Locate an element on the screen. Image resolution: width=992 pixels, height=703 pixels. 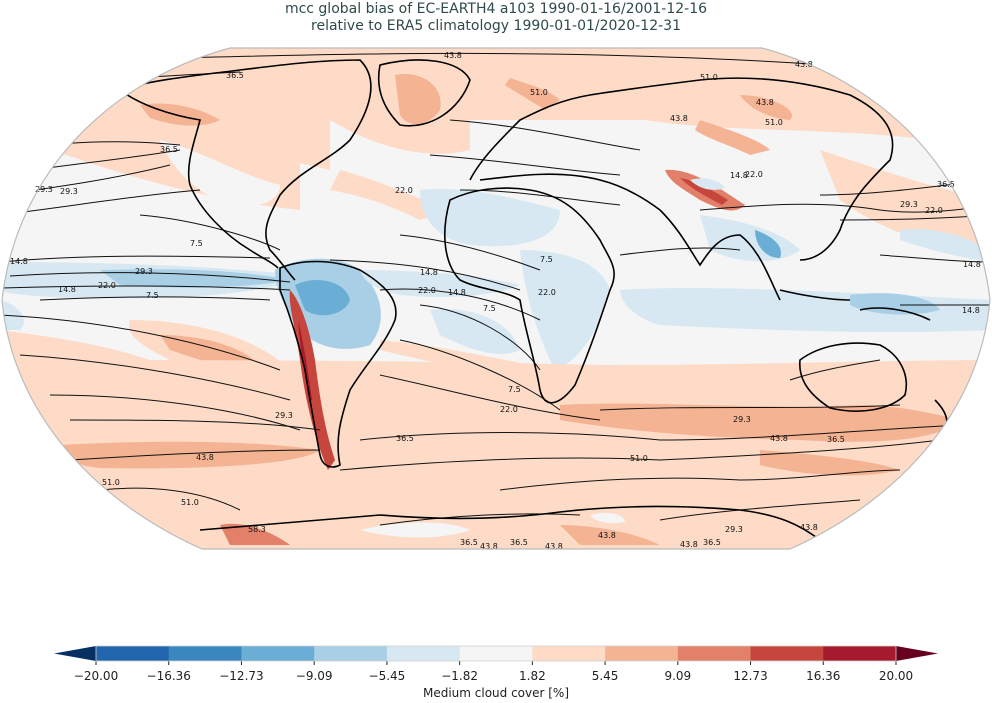
colorbar-tick-label: −12.73 is located at coordinates (241, 676).